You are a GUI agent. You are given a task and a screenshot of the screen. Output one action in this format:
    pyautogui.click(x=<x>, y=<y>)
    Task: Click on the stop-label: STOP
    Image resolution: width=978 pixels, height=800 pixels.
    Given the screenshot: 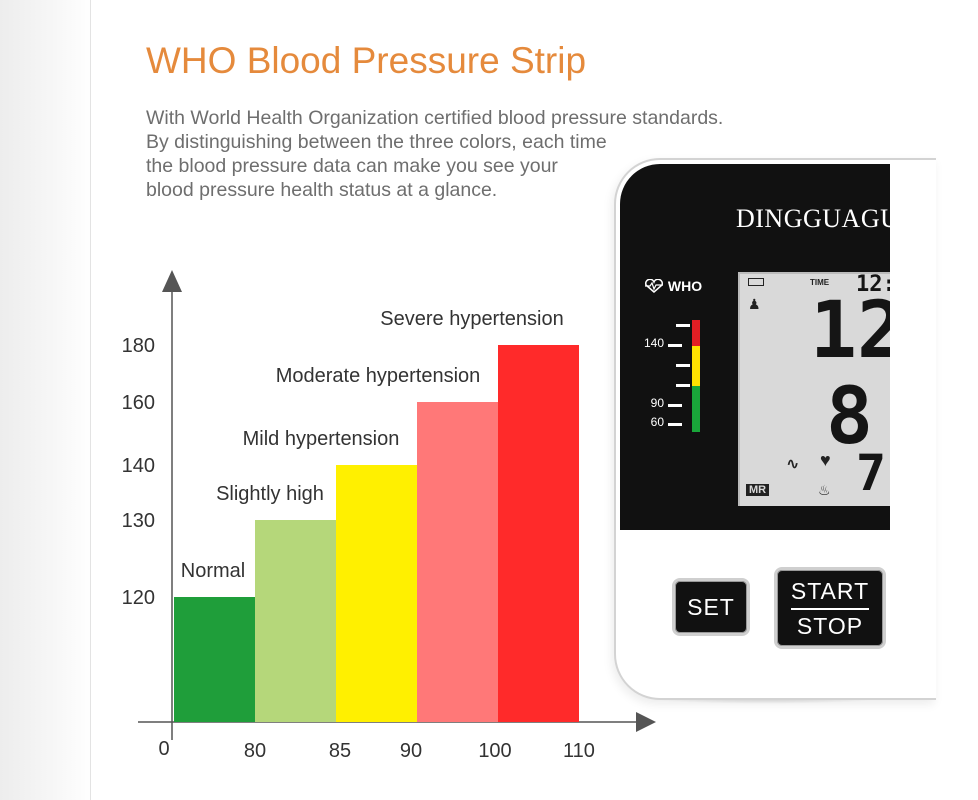 What is the action you would take?
    pyautogui.click(x=830, y=626)
    